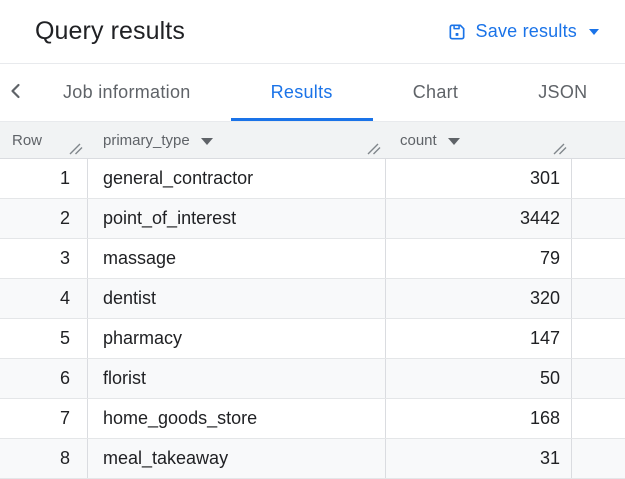 This screenshot has width=625, height=479. I want to click on tab-label: Job information, so click(127, 92).